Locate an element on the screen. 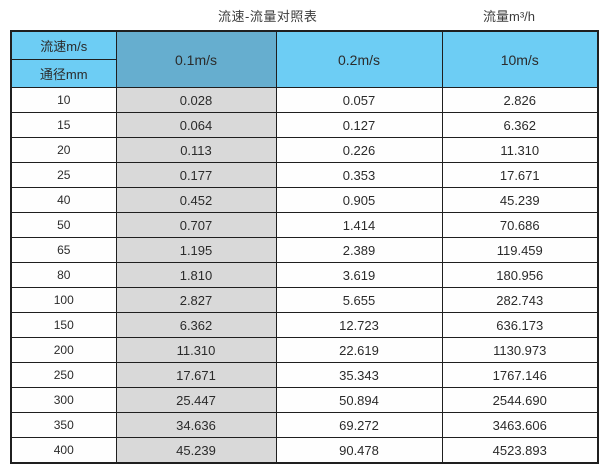  flow-value-cell: 0.057 is located at coordinates (359, 100).